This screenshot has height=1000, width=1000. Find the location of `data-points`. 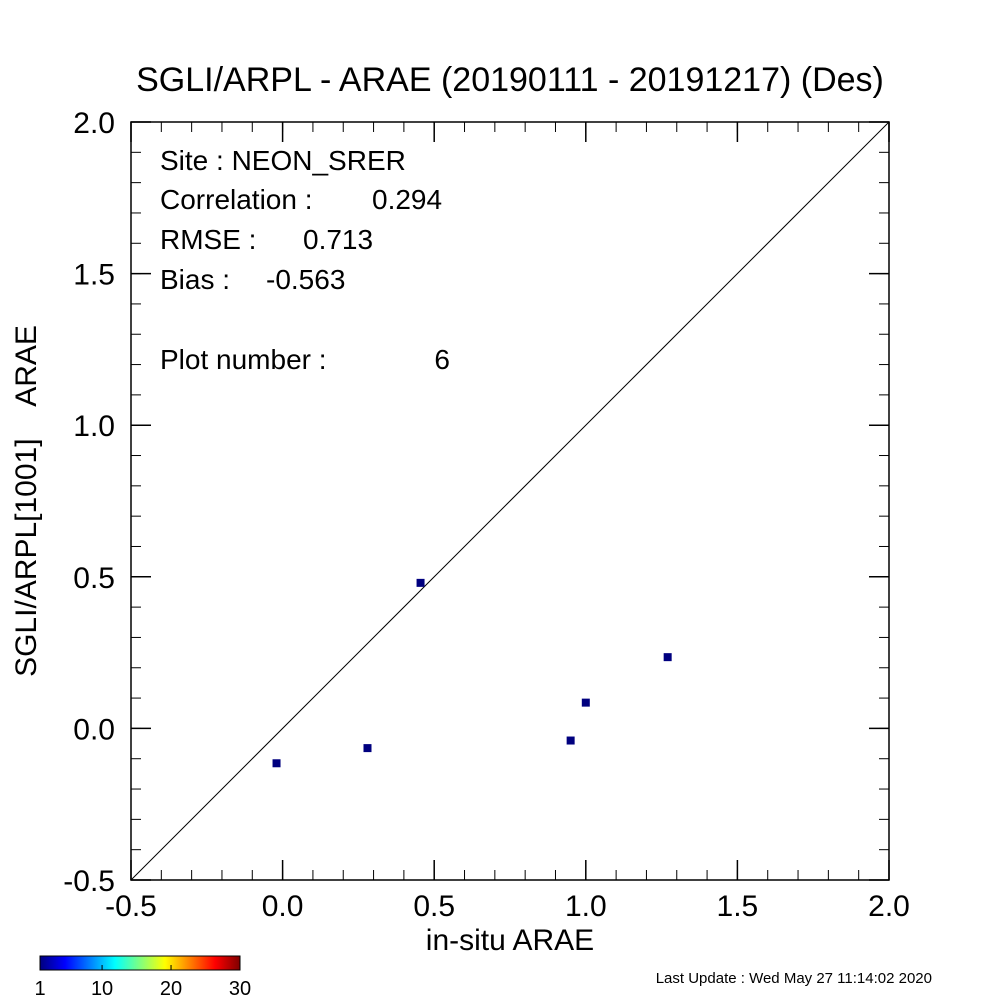

data-points is located at coordinates (472, 673).